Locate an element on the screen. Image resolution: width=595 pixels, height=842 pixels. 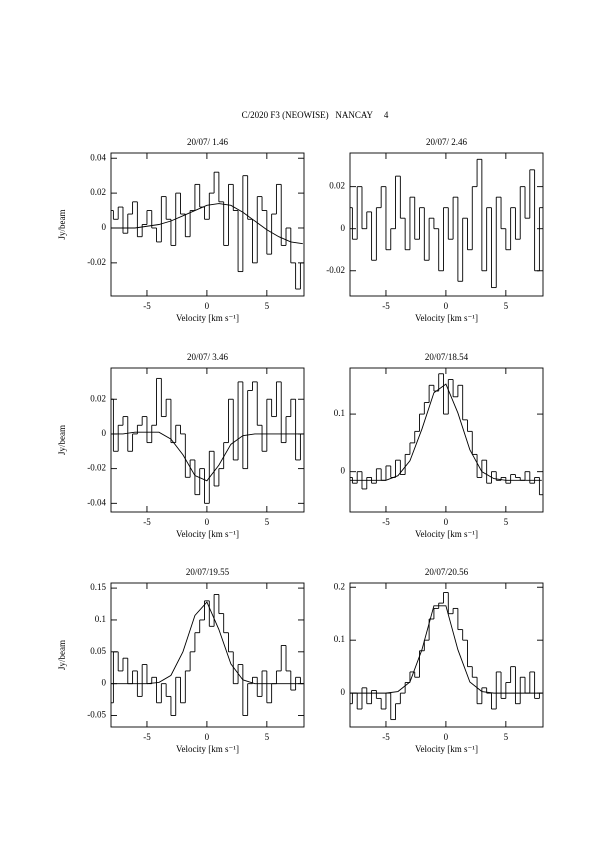
panel-title: 20/07/19.55 is located at coordinates (208, 572).